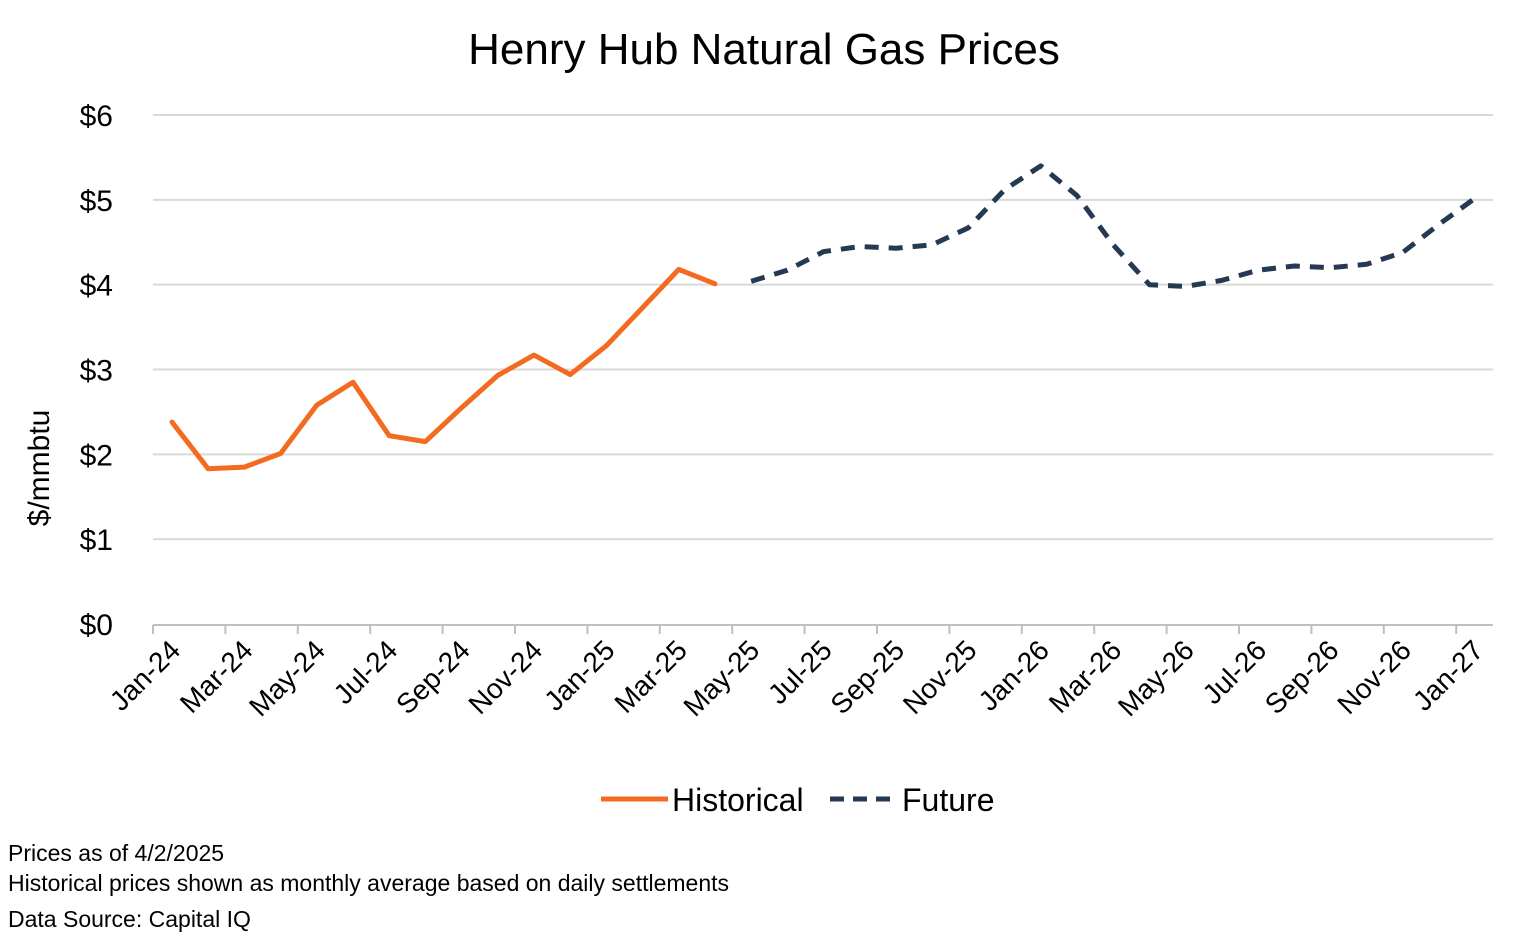 This screenshot has height=947, width=1532. I want to click on y-tick-label: $6, so click(96, 116).